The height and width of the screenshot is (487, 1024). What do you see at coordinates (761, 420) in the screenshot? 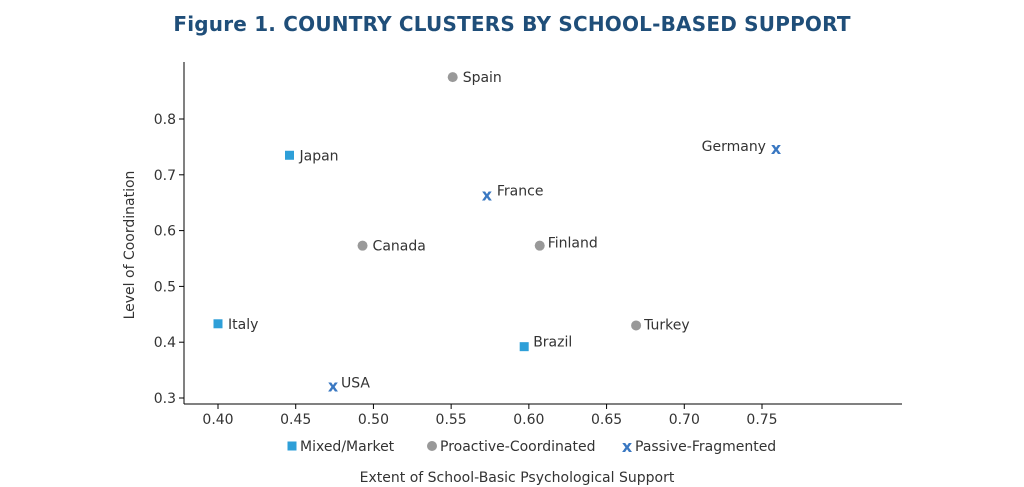
I see `x-tick-label: 0.75` at bounding box center [761, 420].